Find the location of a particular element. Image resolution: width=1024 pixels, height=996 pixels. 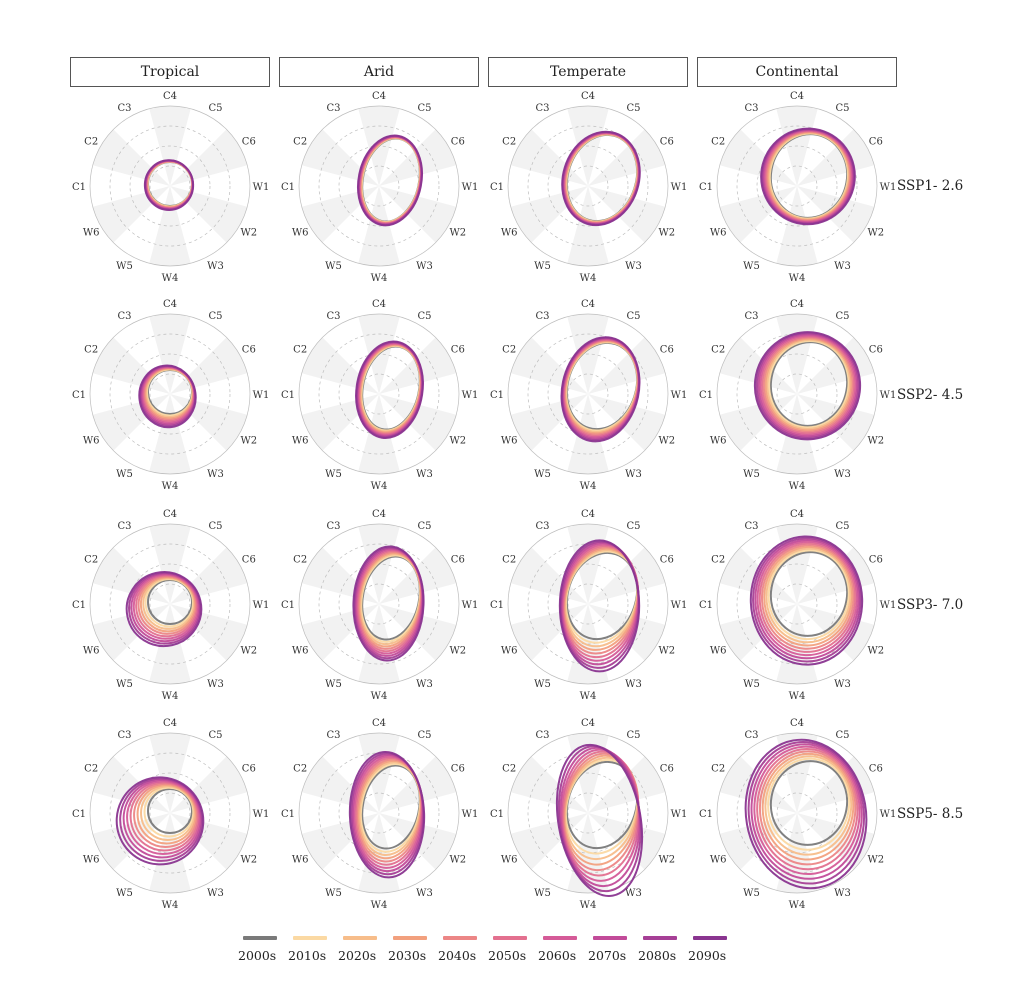

series-loop-2060s is located at coordinates (807, 598).